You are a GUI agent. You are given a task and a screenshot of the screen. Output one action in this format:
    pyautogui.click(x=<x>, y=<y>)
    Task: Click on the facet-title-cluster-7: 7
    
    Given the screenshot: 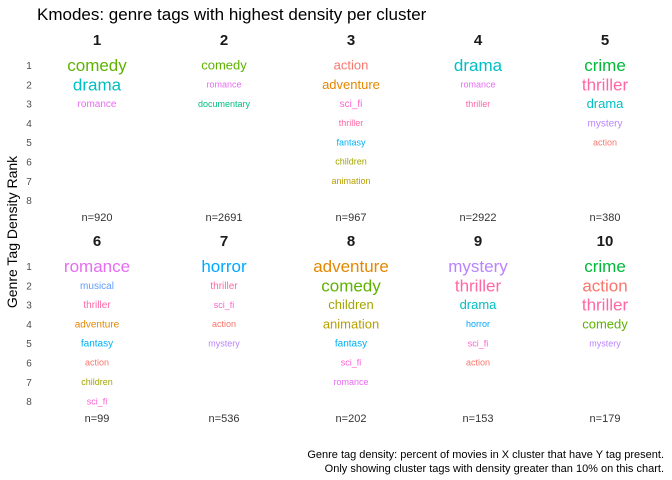 What is the action you would take?
    pyautogui.click(x=224, y=241)
    